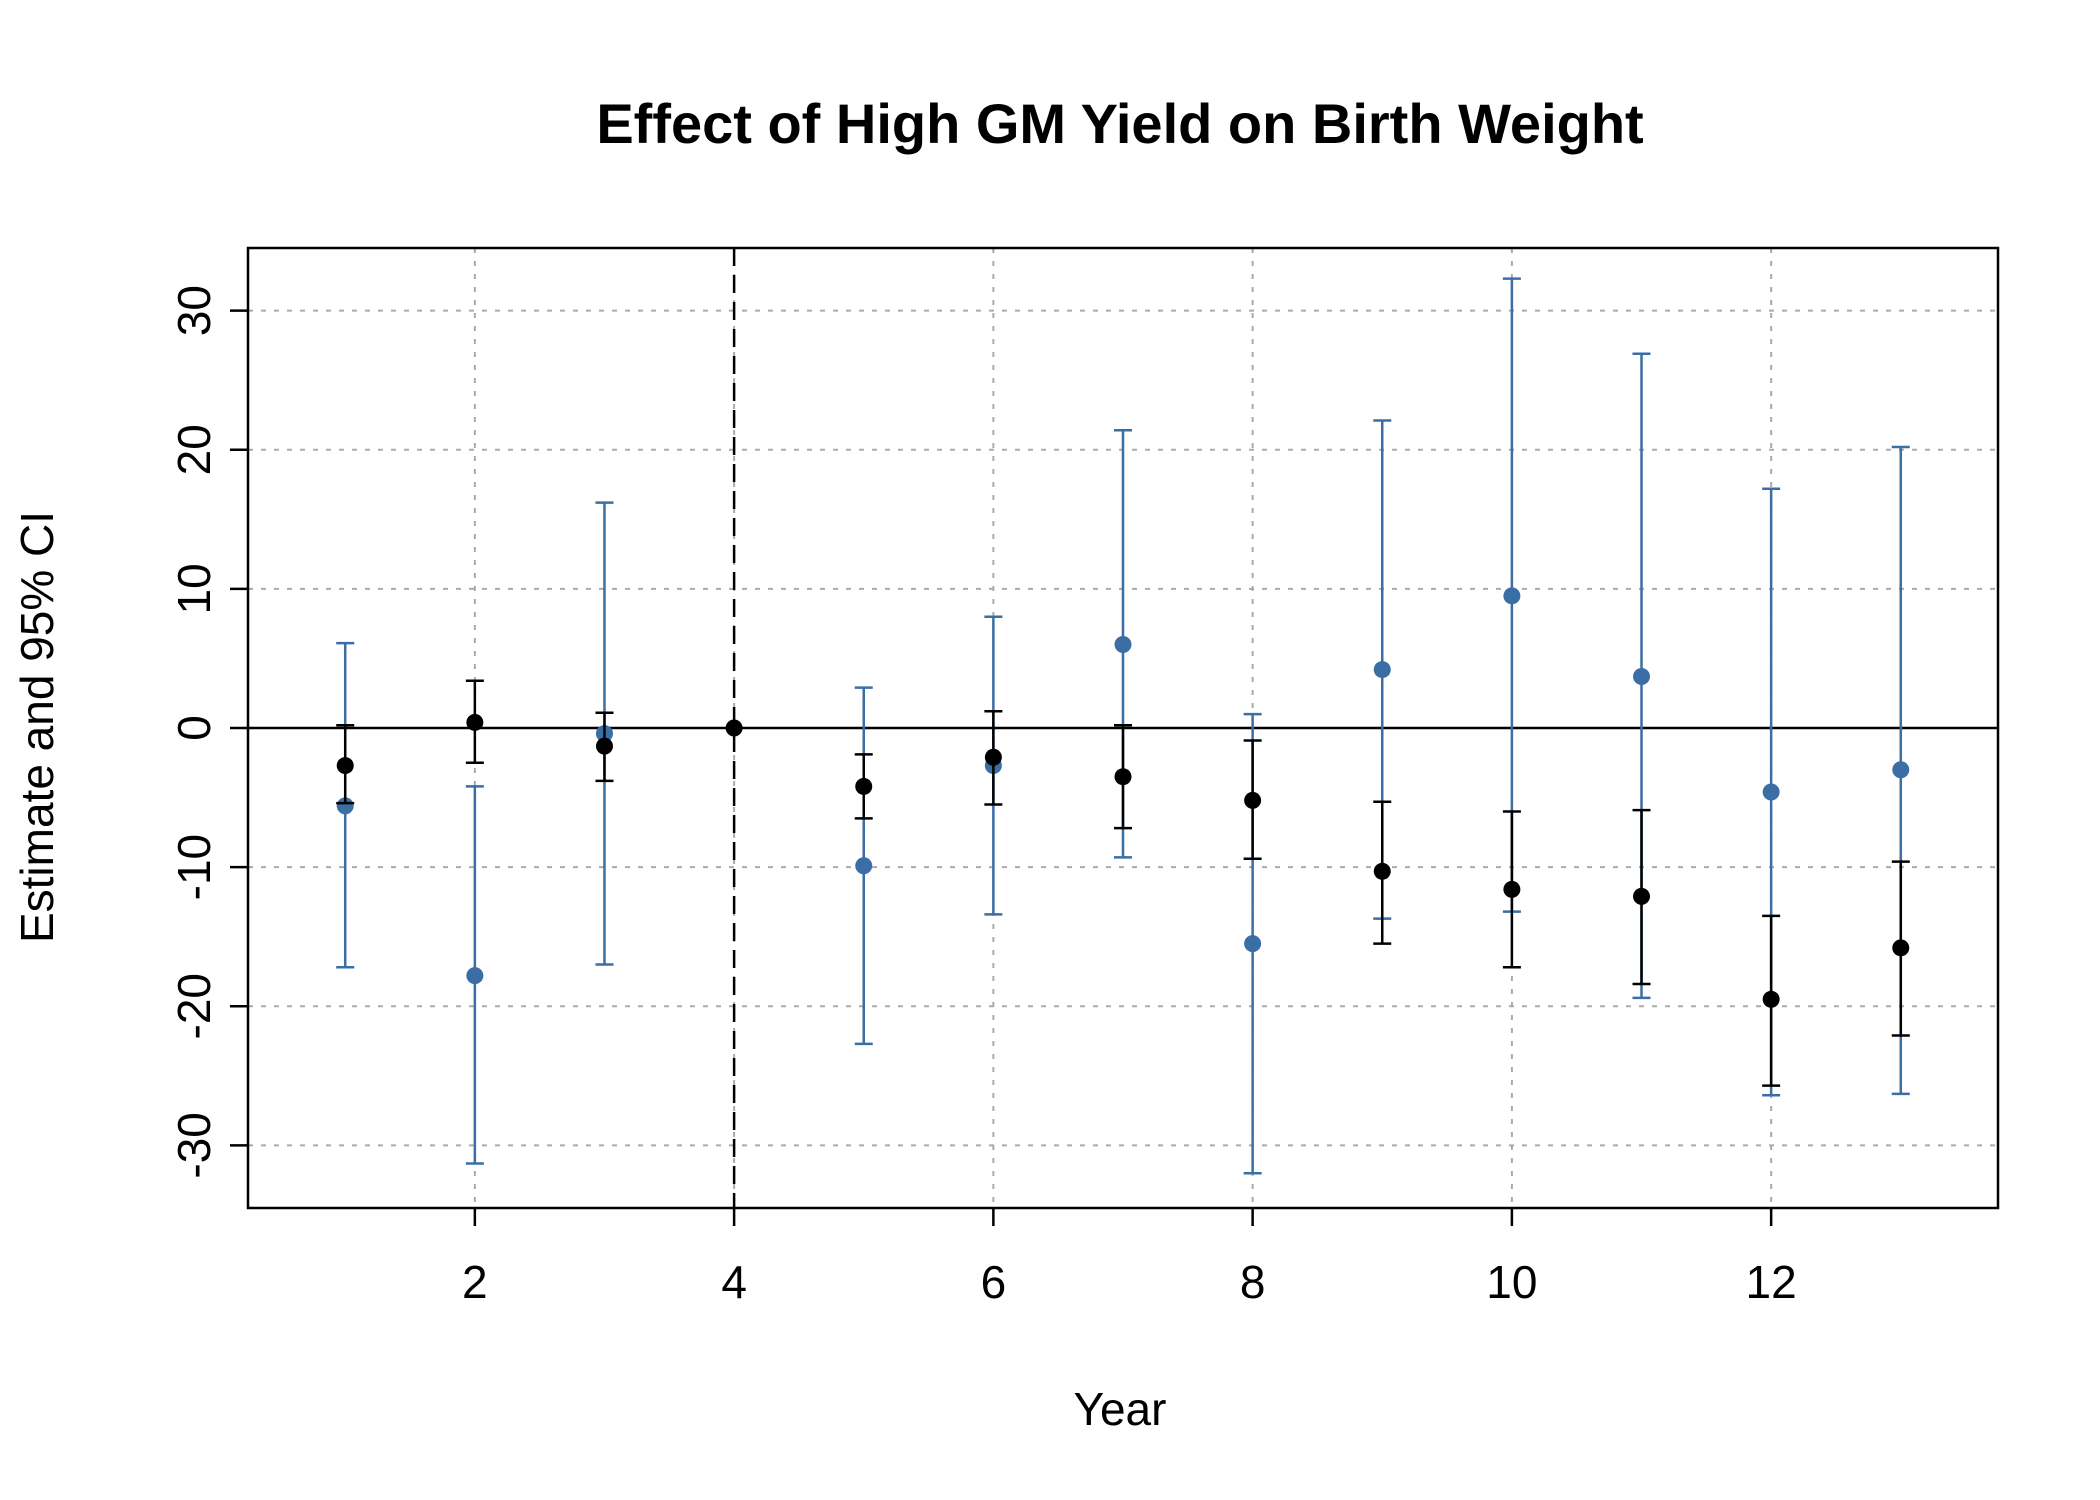  I want to click on y-tick-label: -30, so click(194, 1145).